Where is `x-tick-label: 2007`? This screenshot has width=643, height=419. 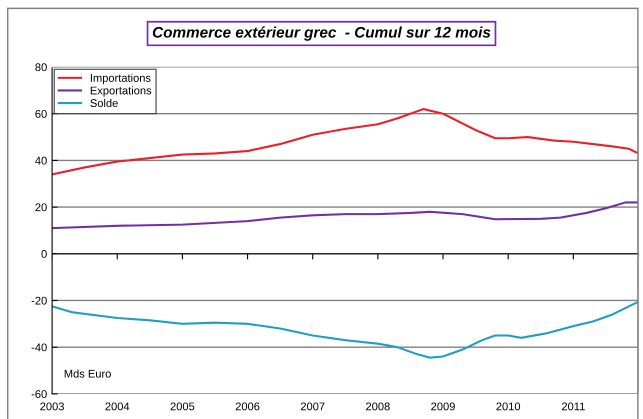
x-tick-label: 2007 is located at coordinates (312, 406).